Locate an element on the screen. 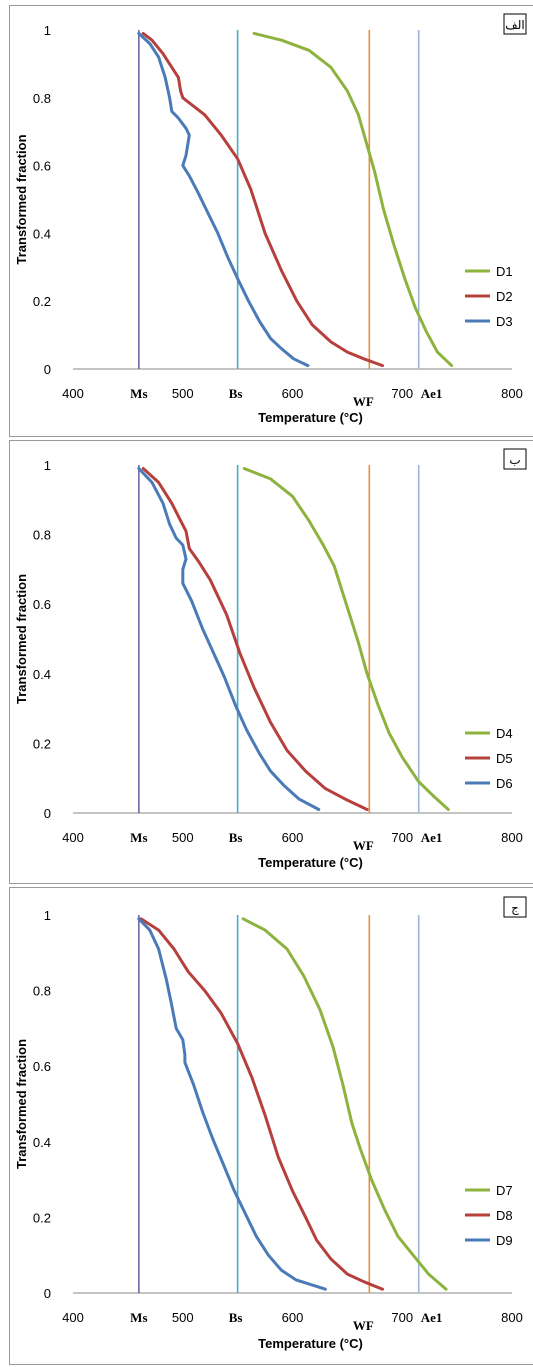 This screenshot has width=533, height=1367. panel-tag-label: الف is located at coordinates (514, 25).